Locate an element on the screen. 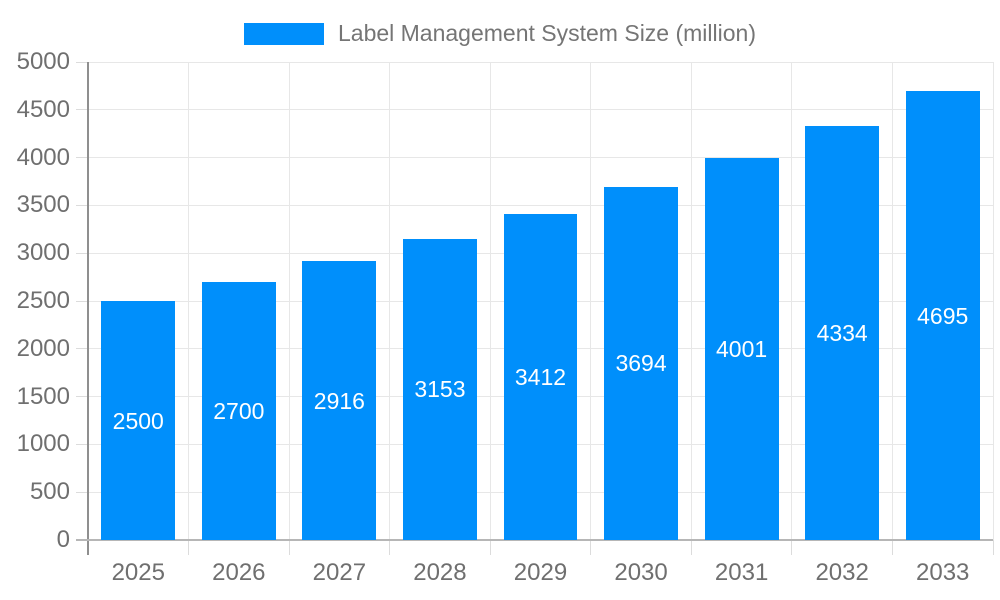 This screenshot has width=1000, height=600. x-axis-tick-label: 2029 is located at coordinates (540, 572).